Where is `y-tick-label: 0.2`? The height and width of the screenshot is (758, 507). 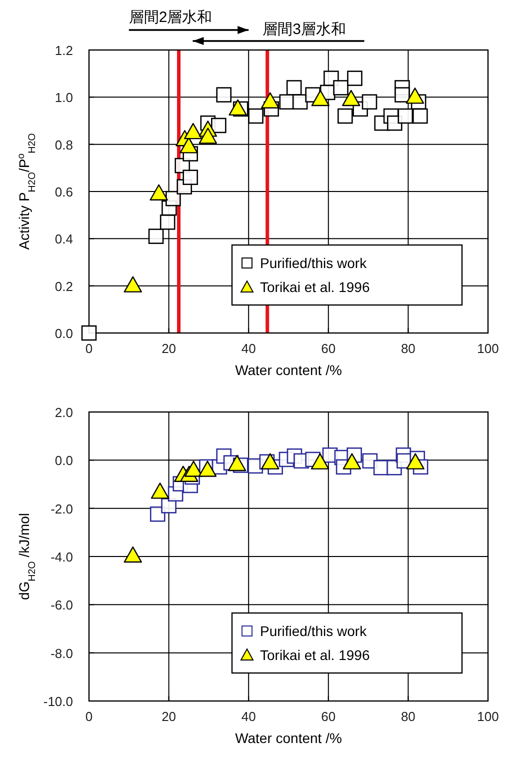 y-tick-label: 0.2 is located at coordinates (63, 286).